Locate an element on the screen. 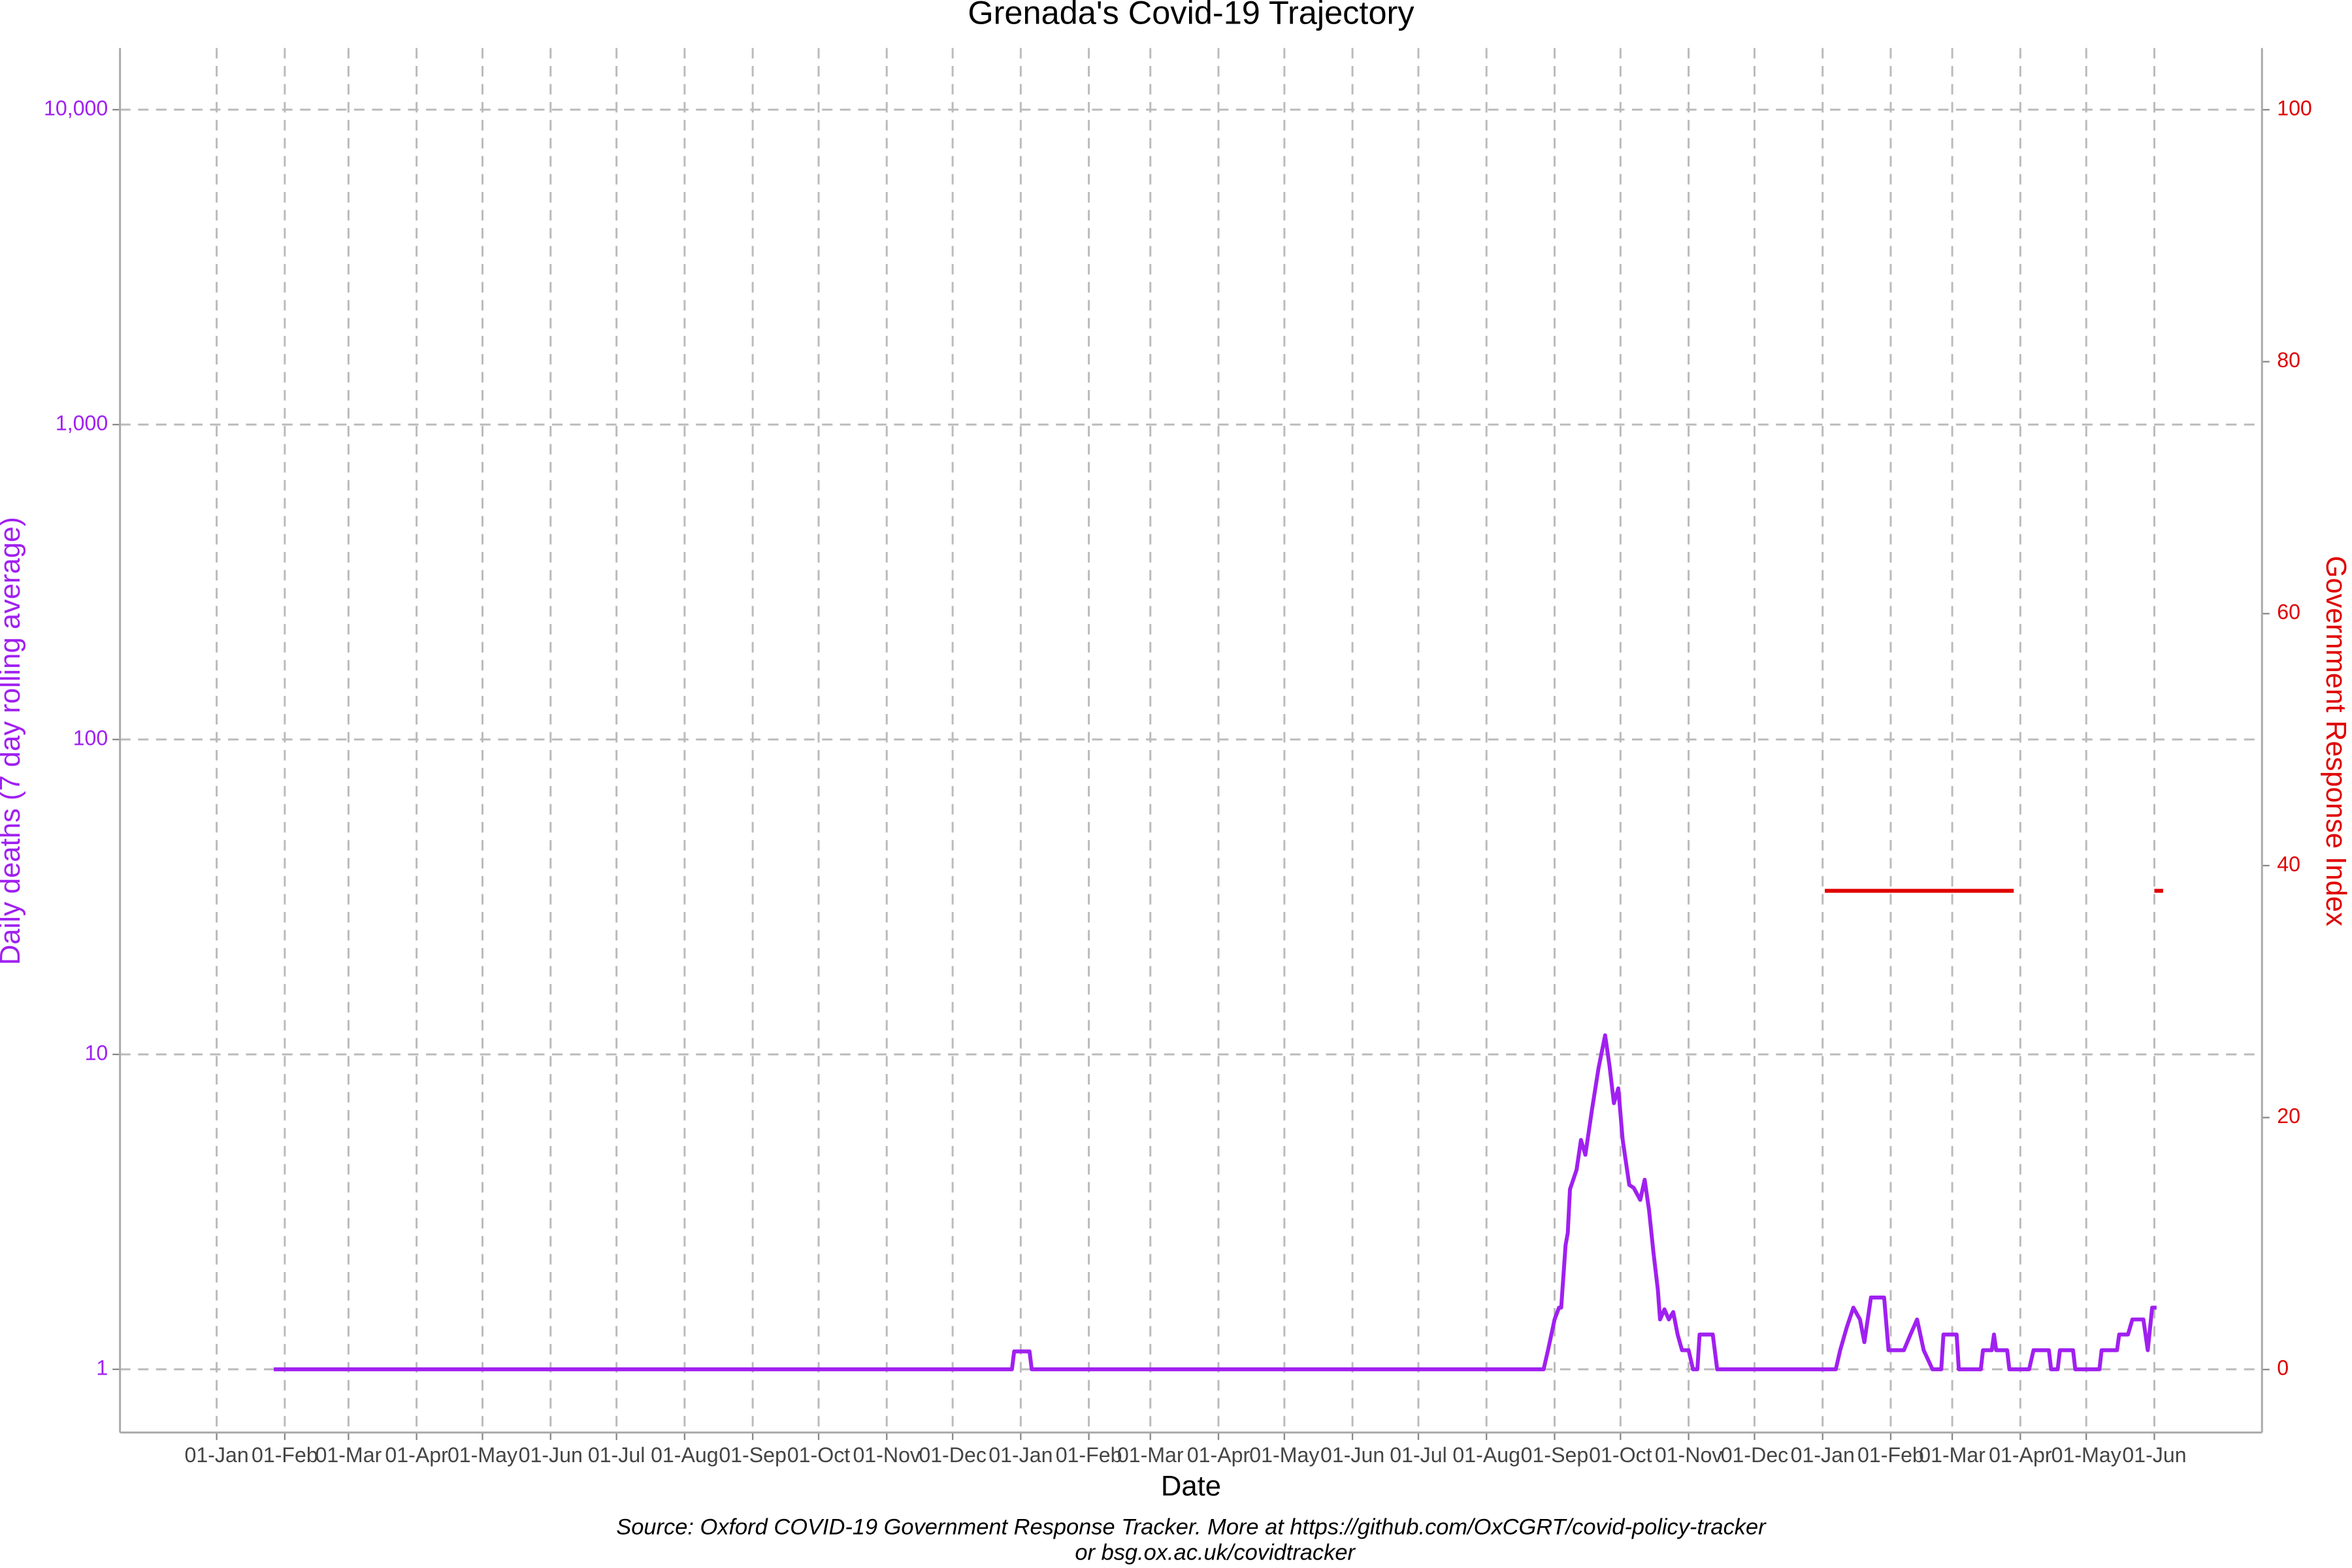 The image size is (2352, 1568). y-tick-label: 1 is located at coordinates (102, 1367).